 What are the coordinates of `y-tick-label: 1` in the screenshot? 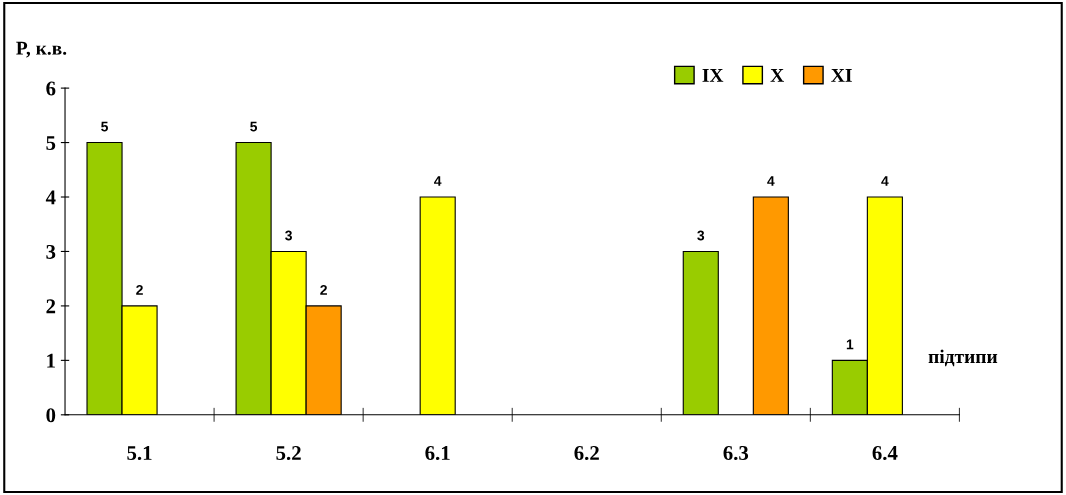 It's located at (51, 360).